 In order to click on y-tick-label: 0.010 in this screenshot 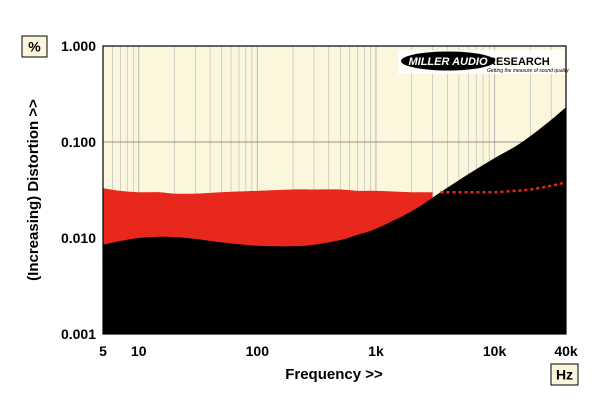, I will do `click(78, 238)`.